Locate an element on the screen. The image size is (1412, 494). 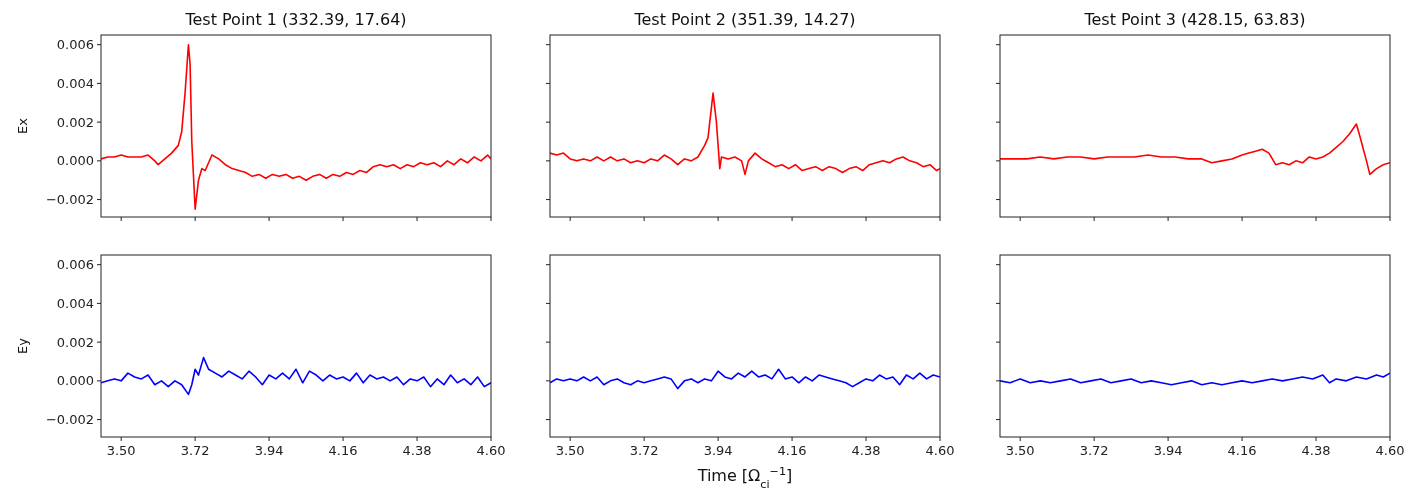
chart-title: Test Point 2 (351.39, 14.27) is located at coordinates (744, 19).